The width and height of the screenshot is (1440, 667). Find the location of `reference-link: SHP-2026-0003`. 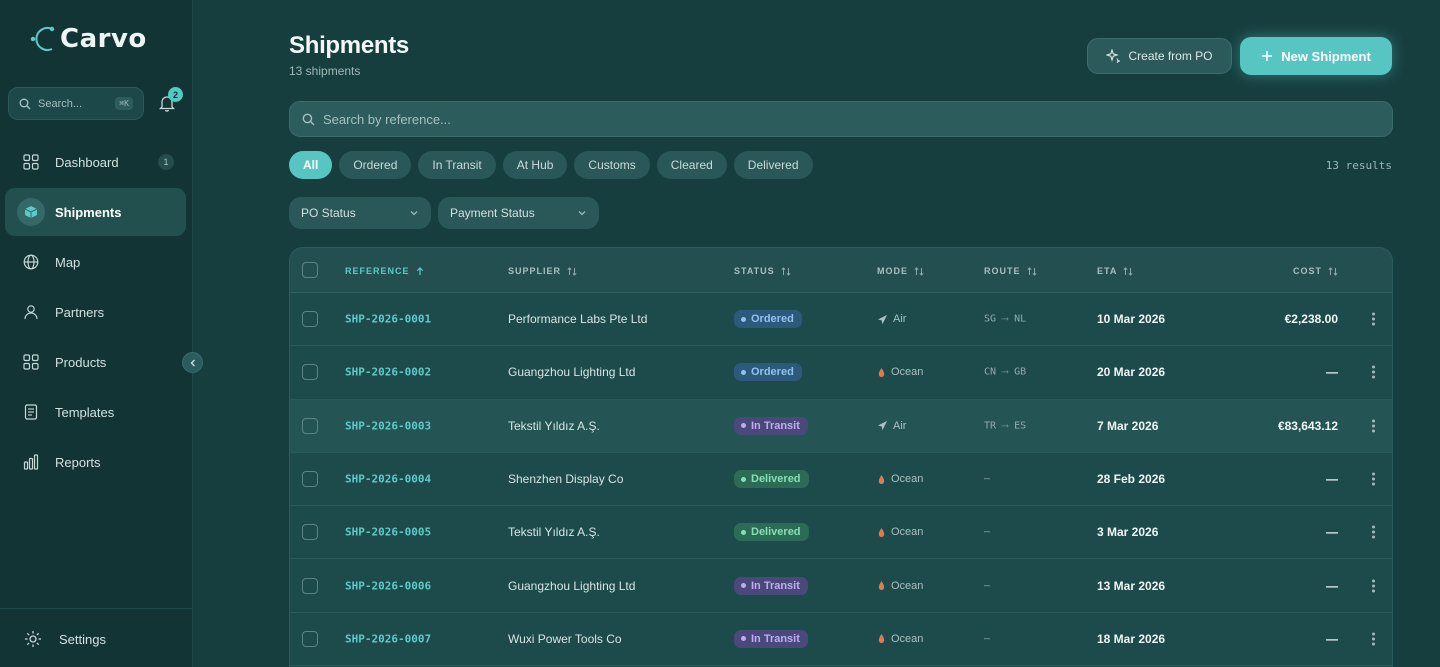

reference-link: SHP-2026-0003 is located at coordinates (388, 426).